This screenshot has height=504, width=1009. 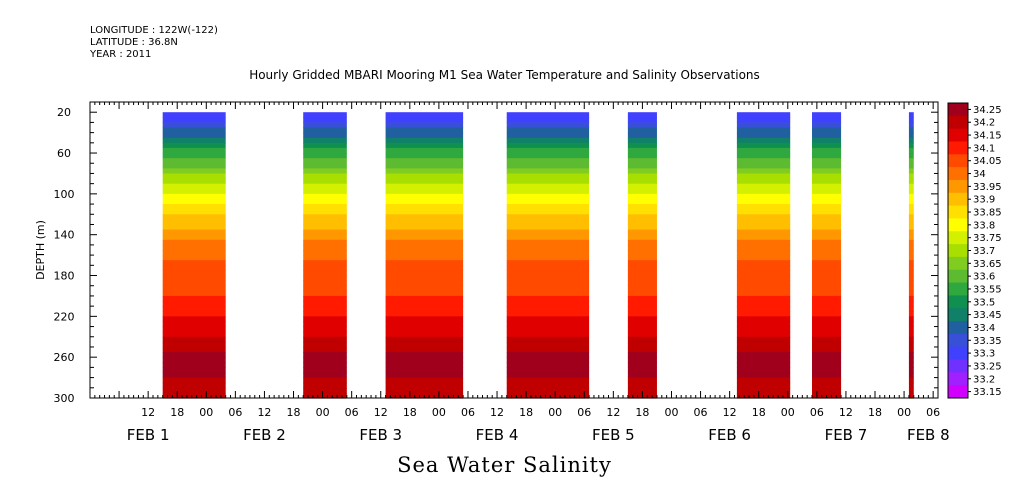 What do you see at coordinates (64, 194) in the screenshot?
I see `y-tick-label: 100` at bounding box center [64, 194].